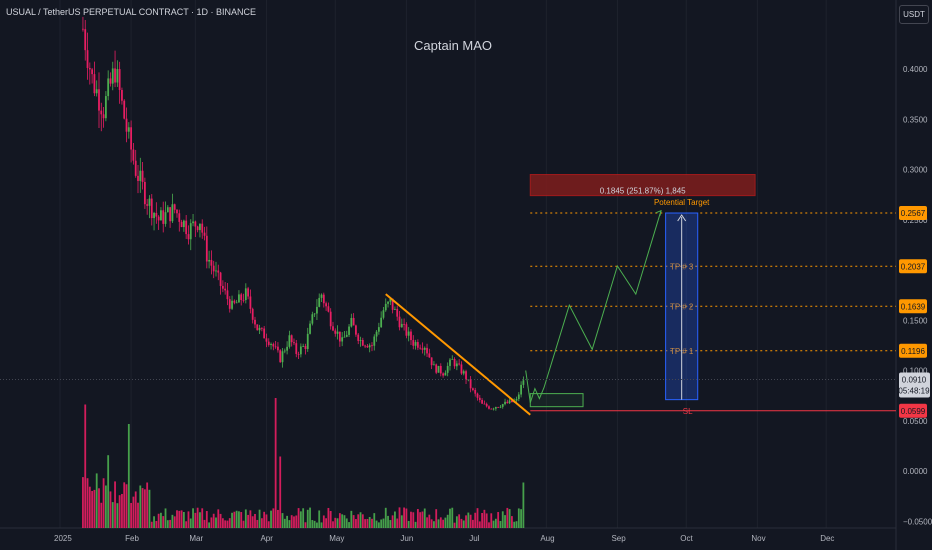 This screenshot has height=550, width=932. Describe the element at coordinates (682, 218) in the screenshot. I see `position-arrowhead` at that location.